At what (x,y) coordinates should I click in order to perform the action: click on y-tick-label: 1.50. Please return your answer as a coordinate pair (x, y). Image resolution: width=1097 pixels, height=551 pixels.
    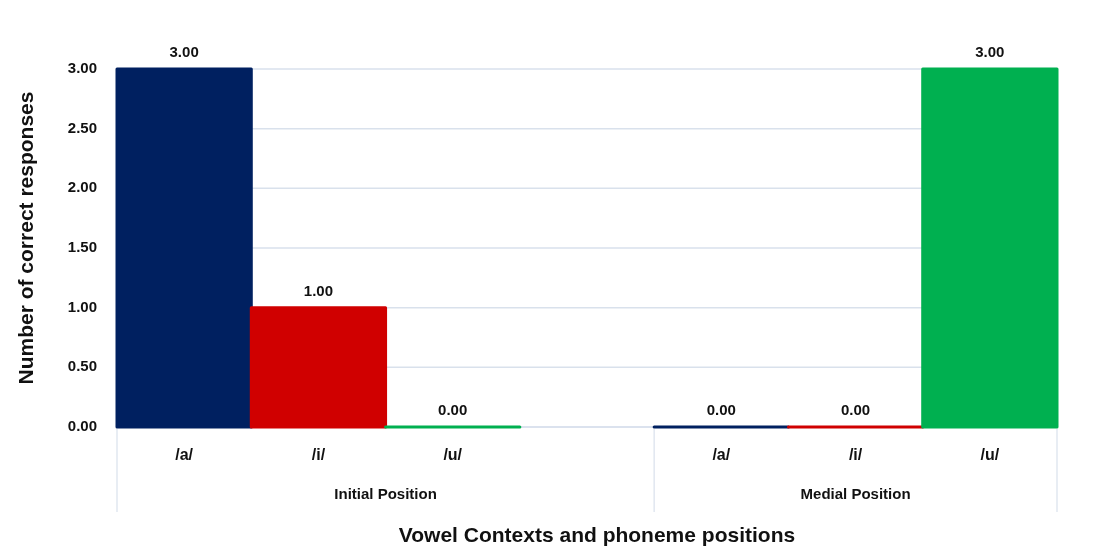
    Looking at the image, I should click on (82, 246).